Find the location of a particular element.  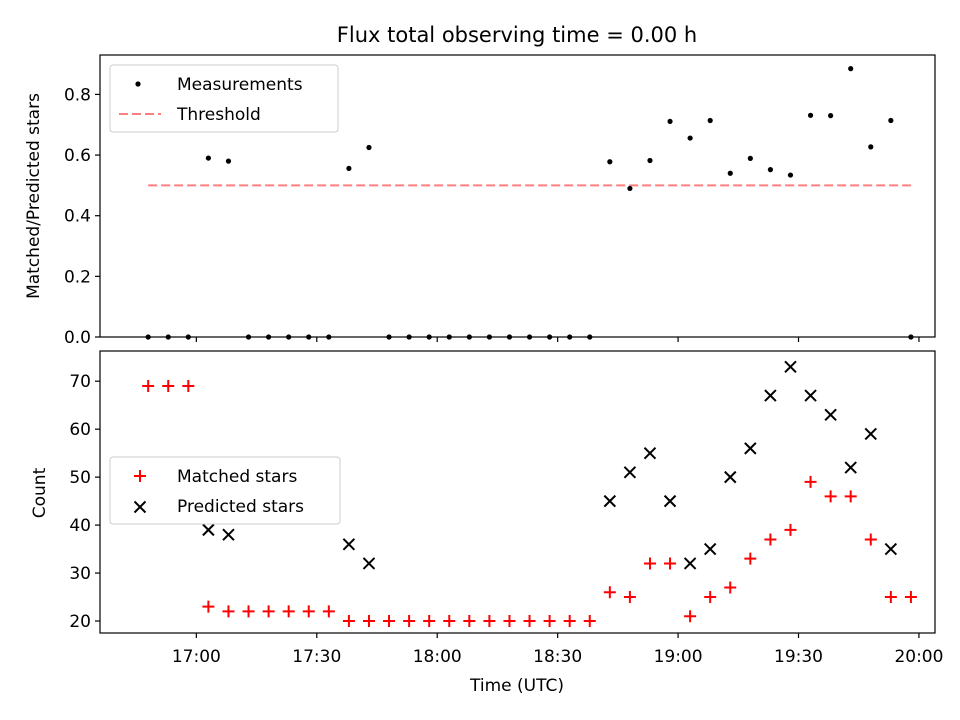

x-tick-label: 20:00 is located at coordinates (918, 657).